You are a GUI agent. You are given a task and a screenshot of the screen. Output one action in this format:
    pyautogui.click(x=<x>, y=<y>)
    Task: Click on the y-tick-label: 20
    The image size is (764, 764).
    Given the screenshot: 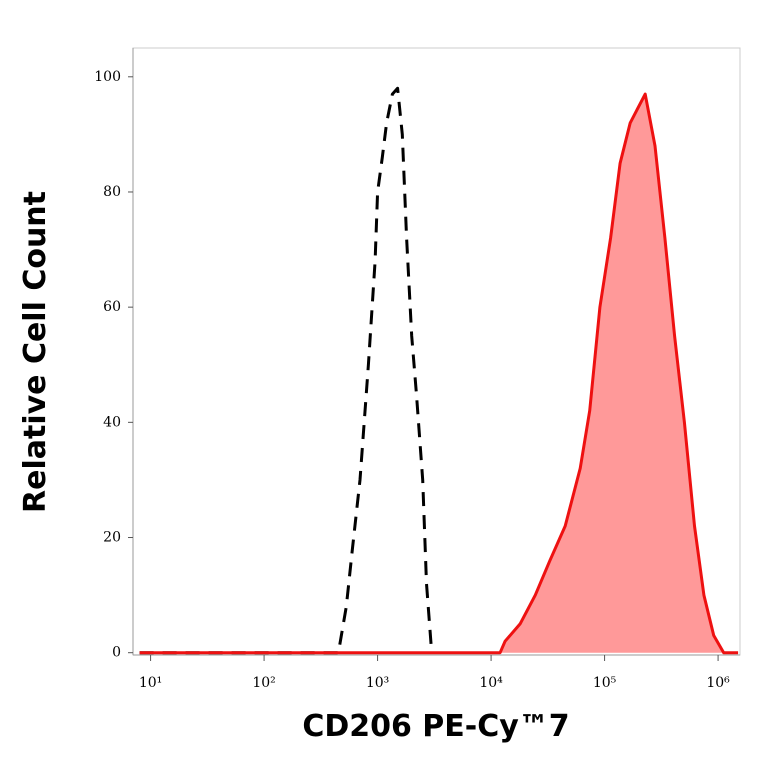 What is the action you would take?
    pyautogui.click(x=112, y=538)
    